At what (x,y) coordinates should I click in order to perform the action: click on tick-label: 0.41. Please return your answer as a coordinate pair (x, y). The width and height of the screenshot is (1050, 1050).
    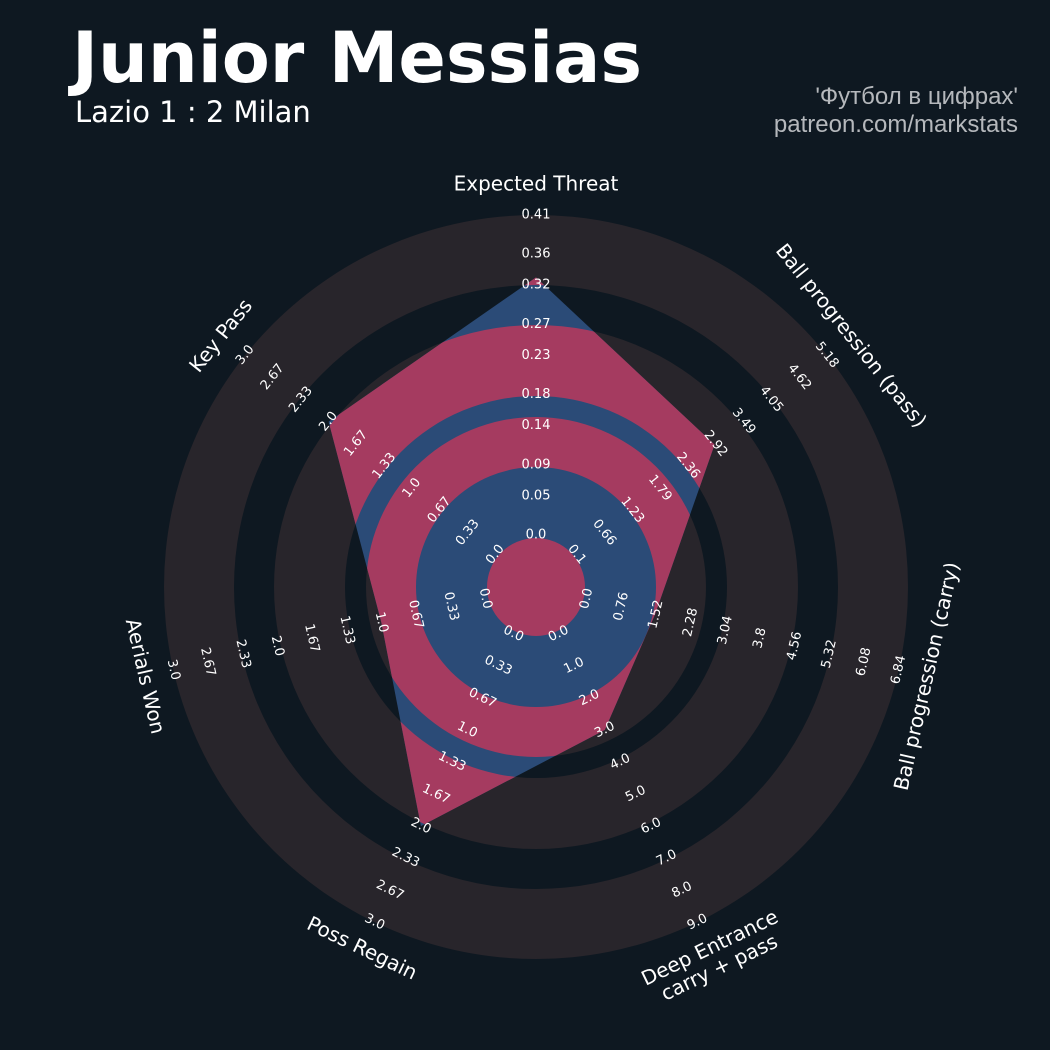
    Looking at the image, I should click on (536, 215).